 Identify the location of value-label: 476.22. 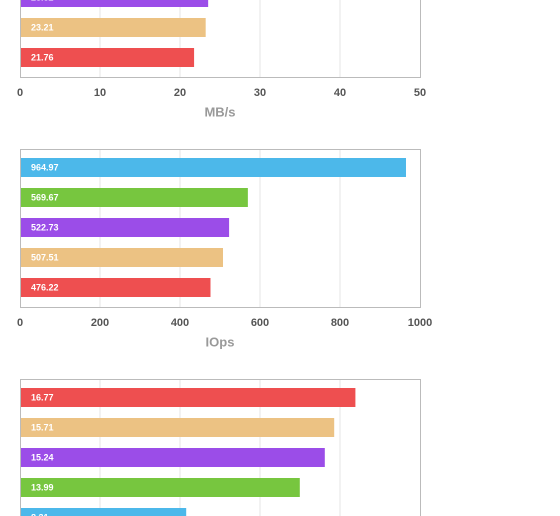
(45, 287).